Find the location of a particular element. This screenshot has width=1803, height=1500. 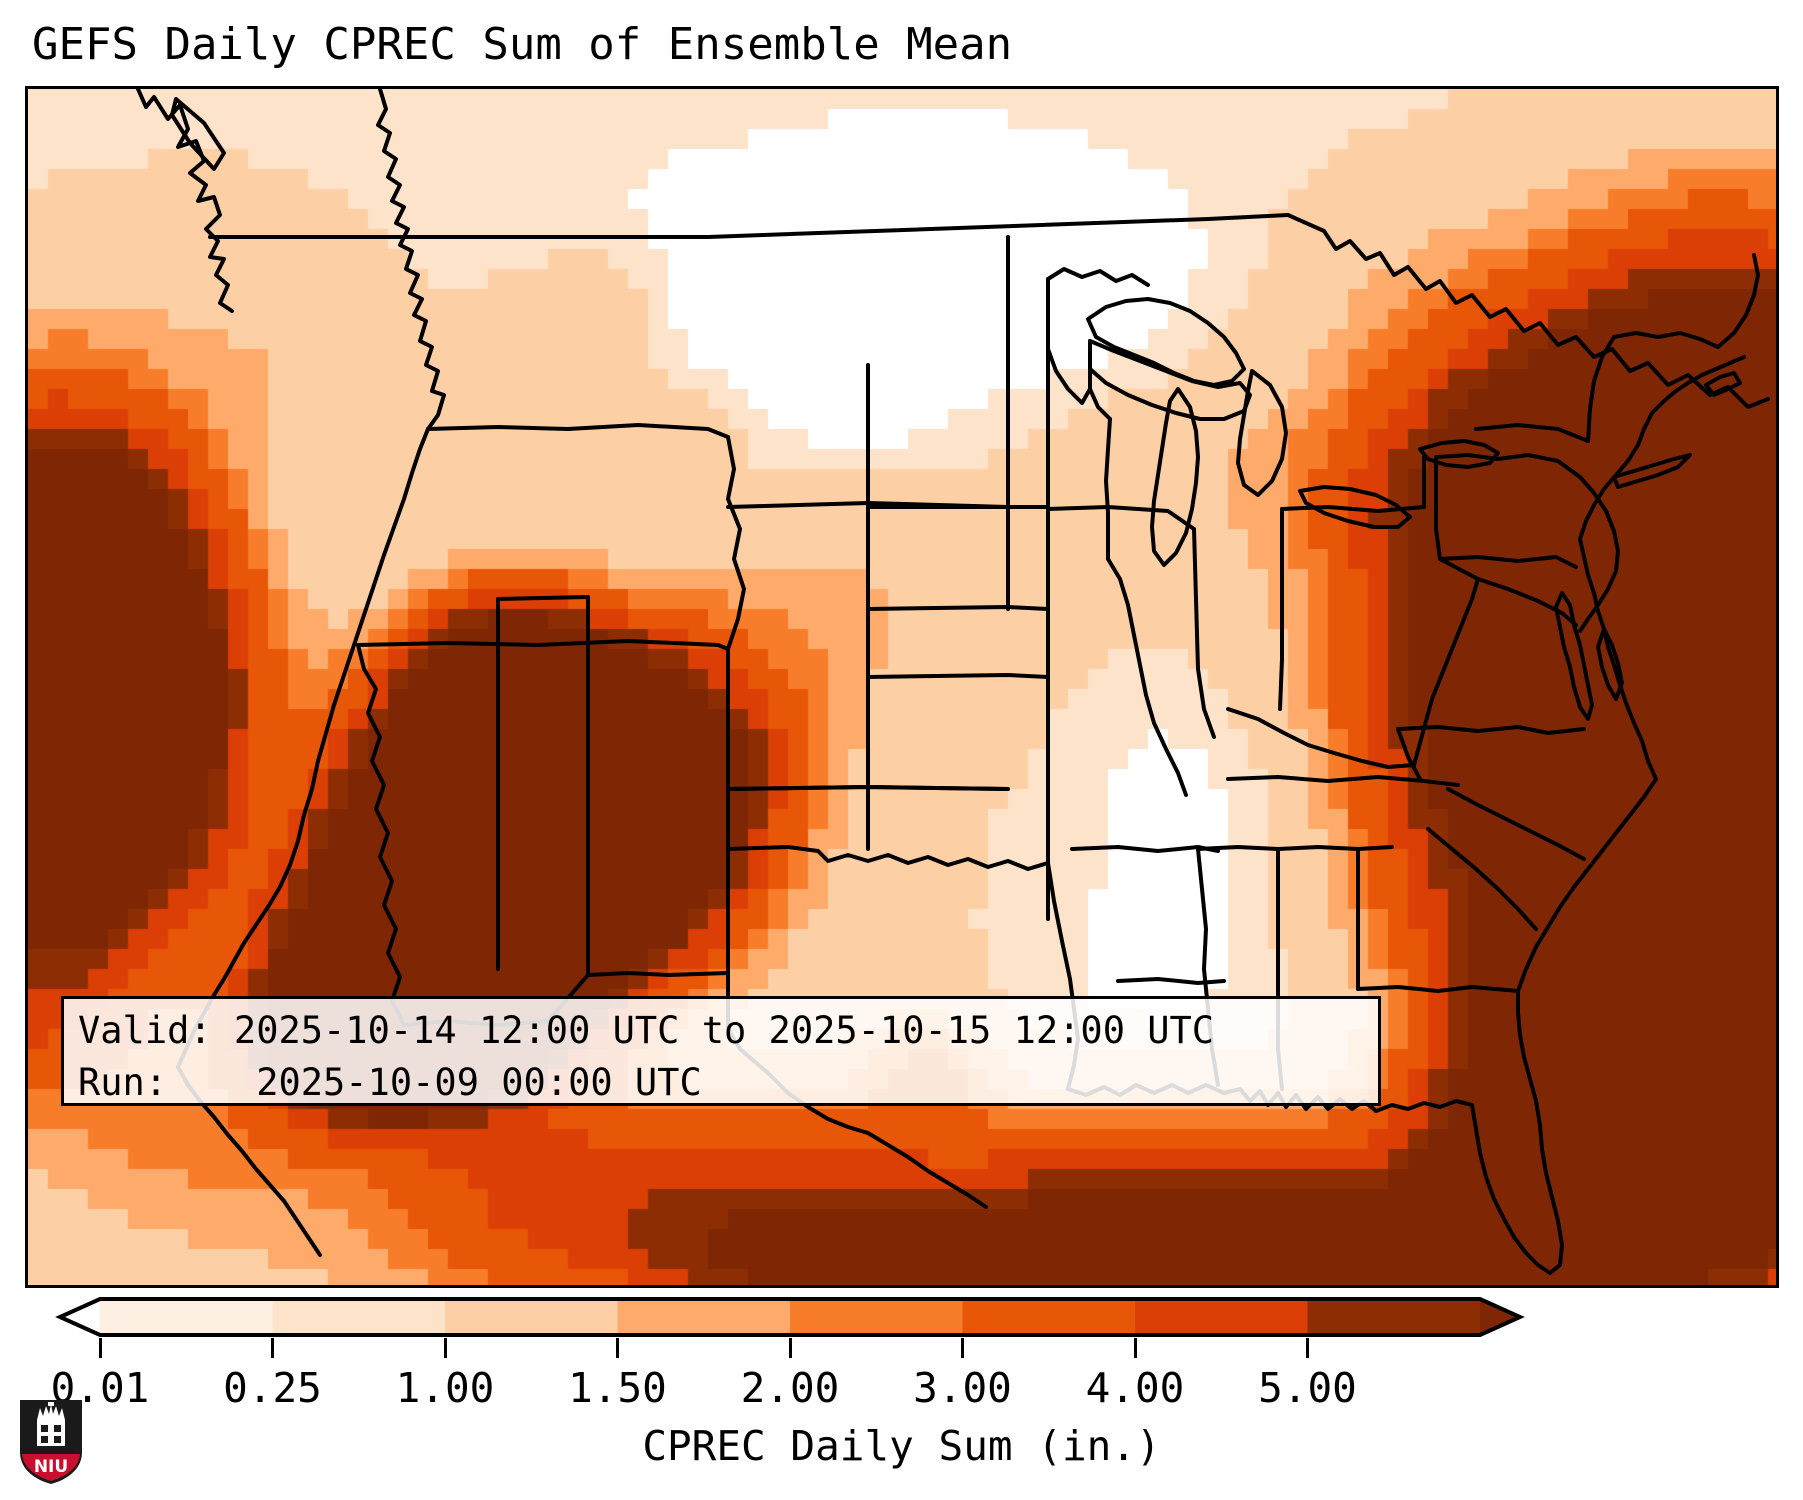

colorbar-outline is located at coordinates (790, 1317).